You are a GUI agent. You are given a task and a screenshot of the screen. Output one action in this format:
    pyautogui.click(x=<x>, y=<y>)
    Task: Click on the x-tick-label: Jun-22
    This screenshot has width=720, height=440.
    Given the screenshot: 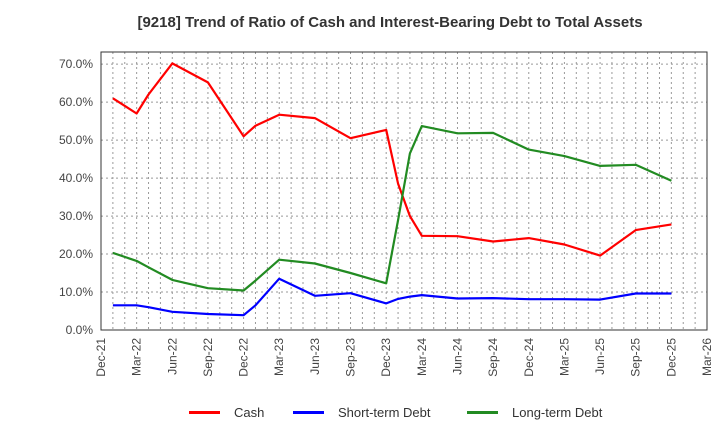 What is the action you would take?
    pyautogui.click(x=172, y=356)
    